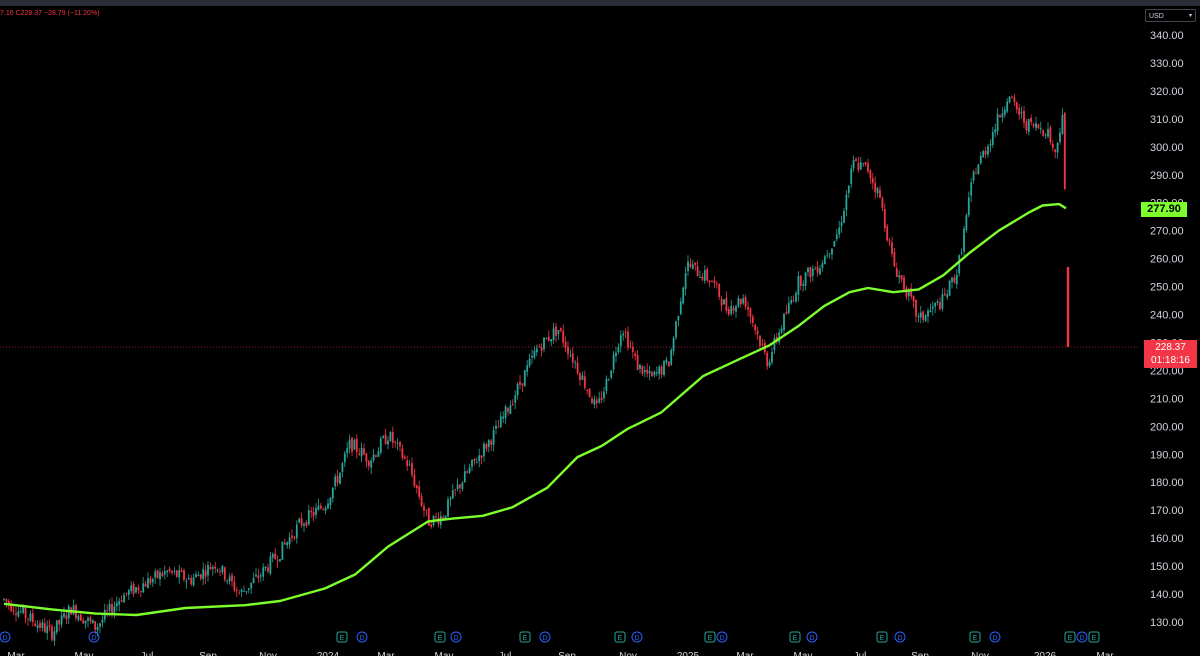 This screenshot has height=656, width=1200. What do you see at coordinates (1170, 15) in the screenshot?
I see `currency-selector: USD ▾` at bounding box center [1170, 15].